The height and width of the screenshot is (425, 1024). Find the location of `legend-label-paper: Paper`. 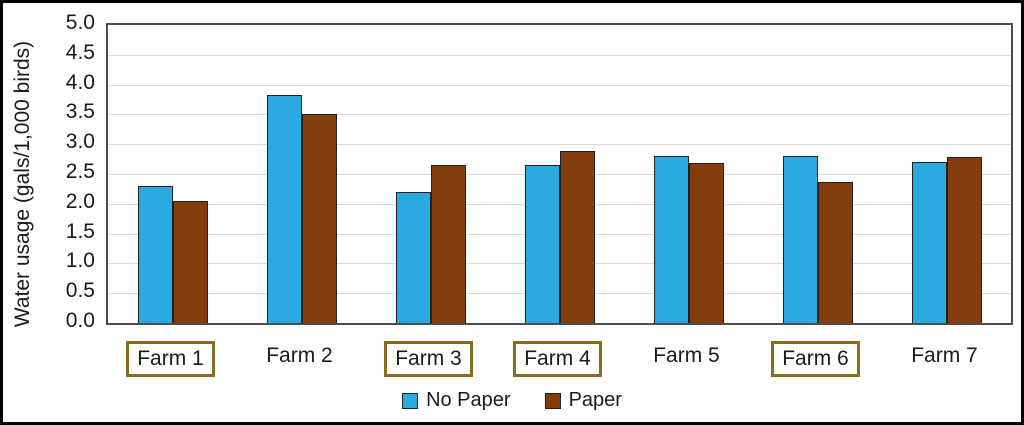

legend-label-paper: Paper is located at coordinates (595, 400).